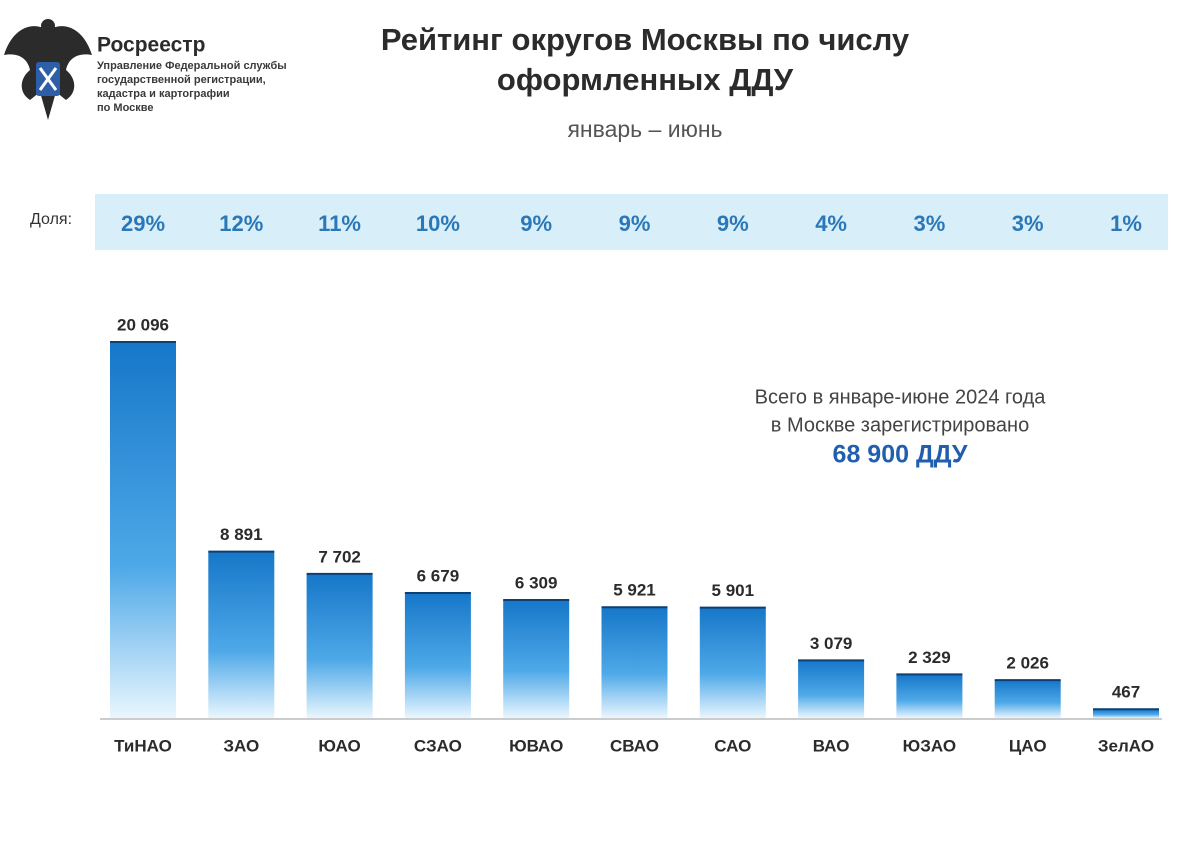  What do you see at coordinates (438, 223) in the screenshot?
I see `share-value: 10%` at bounding box center [438, 223].